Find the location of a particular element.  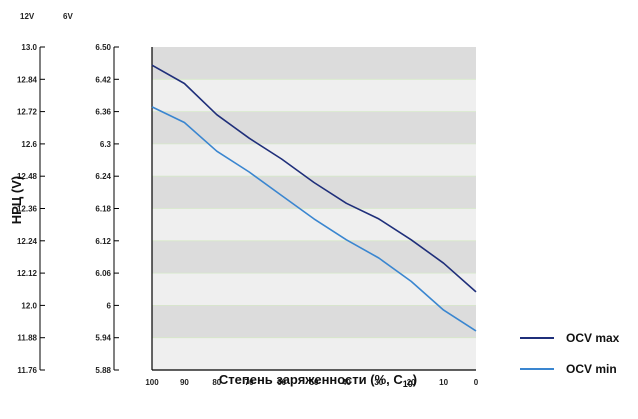

x-tick-label: 70 is located at coordinates (249, 382).